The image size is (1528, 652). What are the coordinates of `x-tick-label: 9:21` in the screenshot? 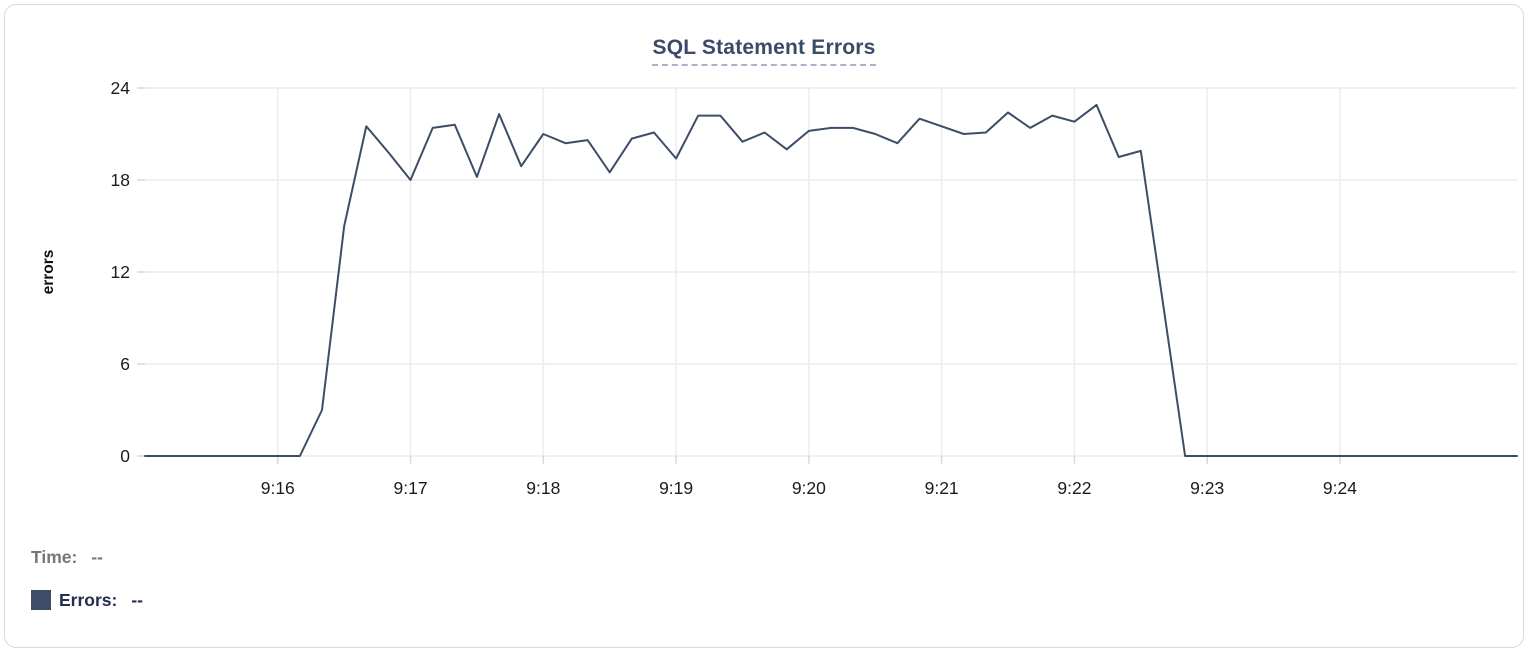 It's located at (942, 488).